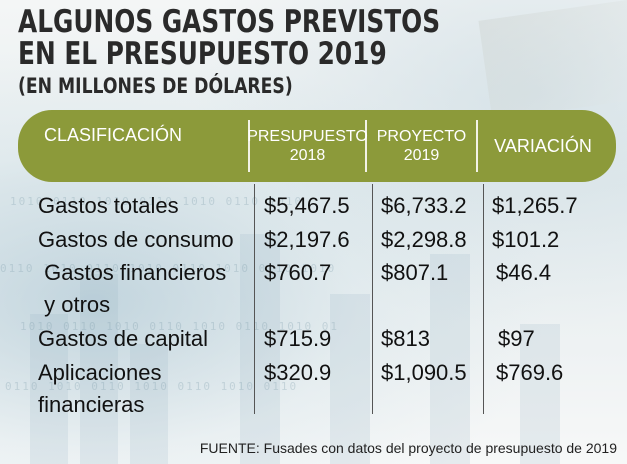 Image resolution: width=627 pixels, height=464 pixels. Describe the element at coordinates (530, 372) in the screenshot. I see `cell-variation: $769.6` at that location.